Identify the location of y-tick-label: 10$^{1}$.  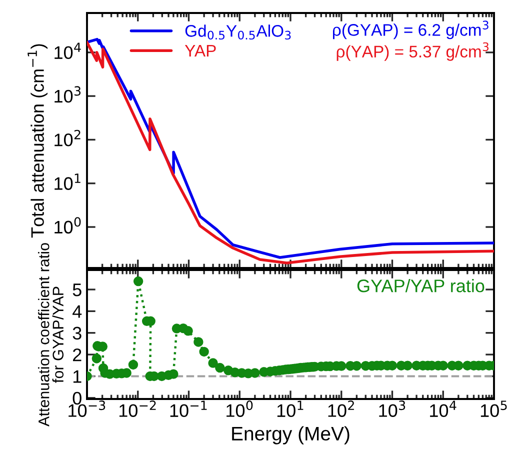
(67, 182).